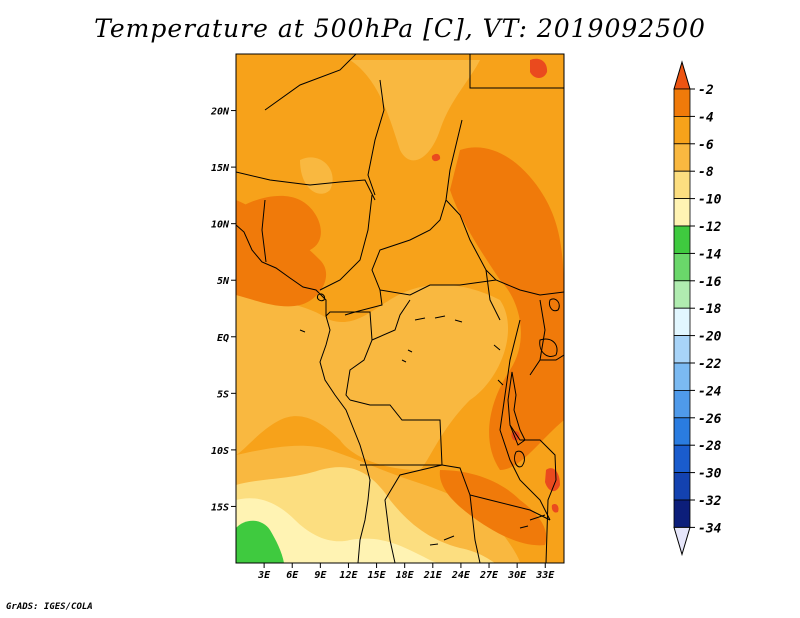  I want to click on colorbar-label: -14, so click(710, 254).